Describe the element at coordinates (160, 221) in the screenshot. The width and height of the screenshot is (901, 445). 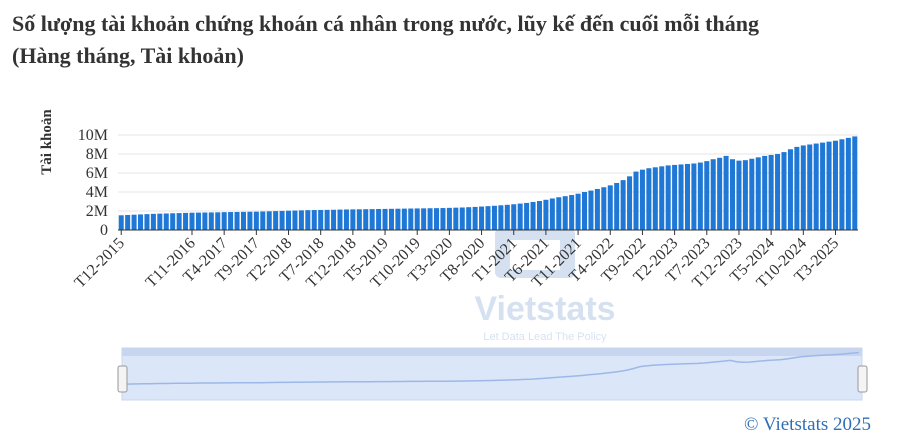
I see `bar-T6-2016` at that location.